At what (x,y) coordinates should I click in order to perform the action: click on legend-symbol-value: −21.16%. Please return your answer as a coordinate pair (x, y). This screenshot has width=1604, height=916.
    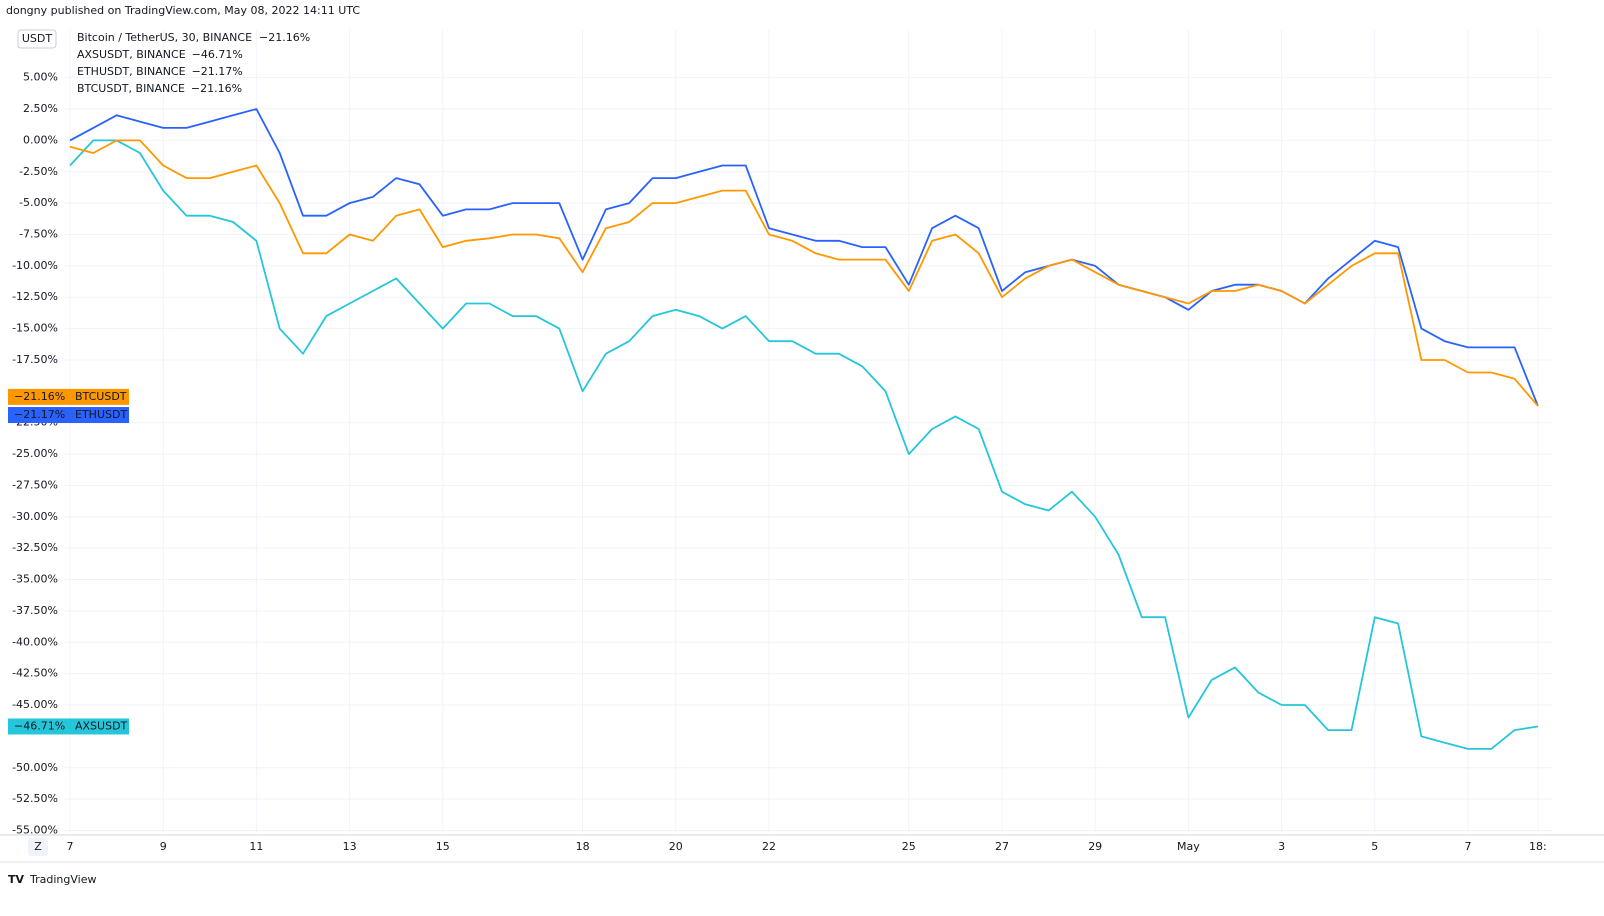
    Looking at the image, I should click on (284, 37).